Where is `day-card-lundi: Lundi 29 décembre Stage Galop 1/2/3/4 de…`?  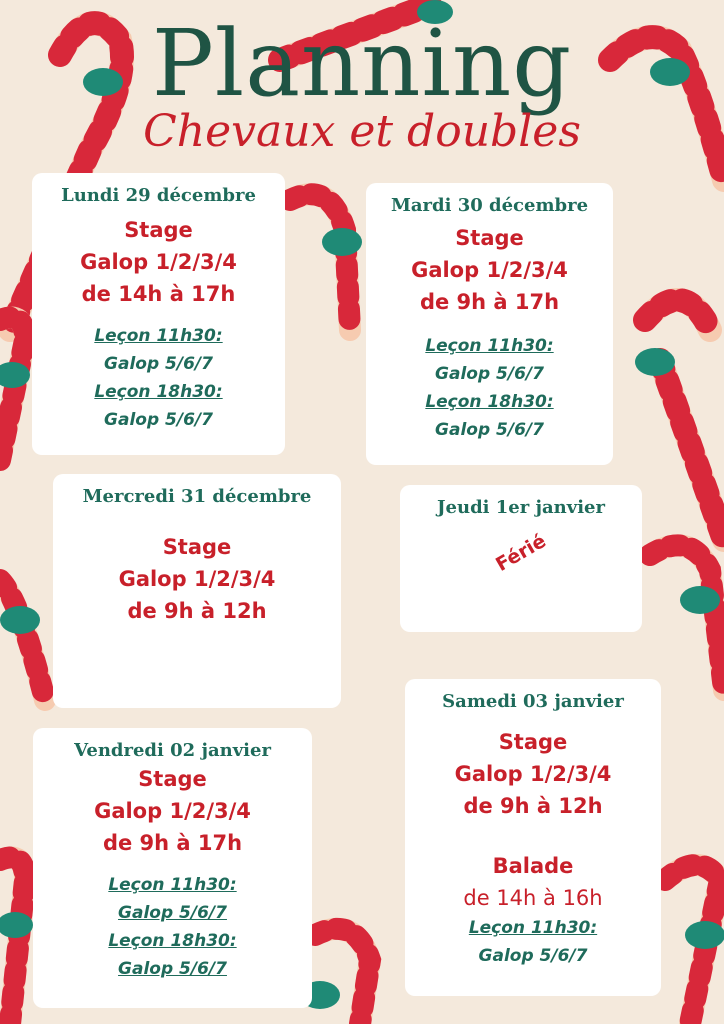 day-card-lundi: Lundi 29 décembre Stage Galop 1/2/3/4 de… is located at coordinates (158, 314).